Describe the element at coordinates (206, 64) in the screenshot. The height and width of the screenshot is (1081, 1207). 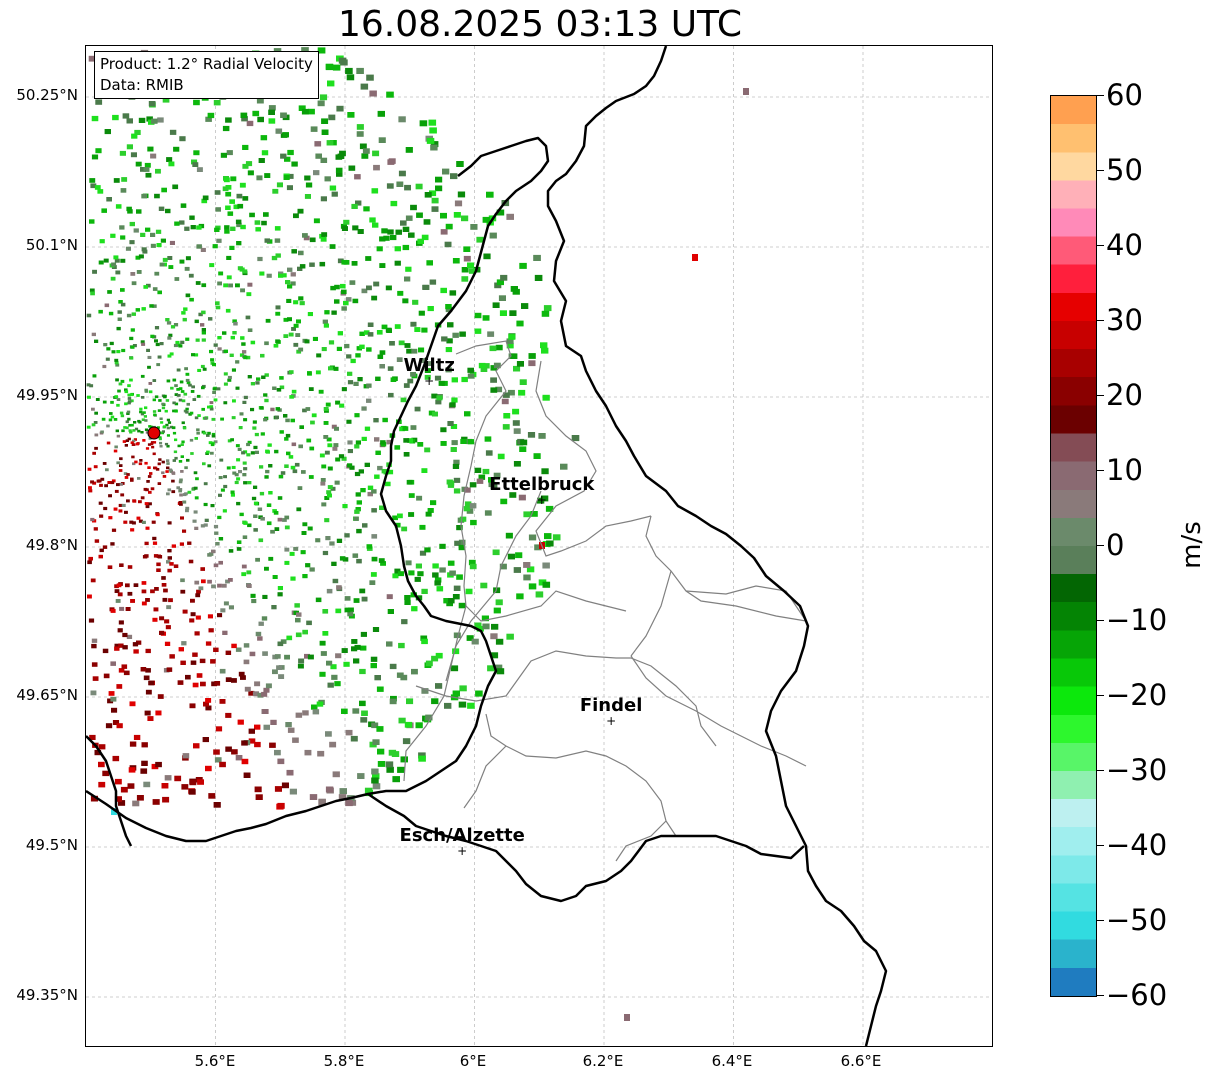
I see `product-label: Product: 1.2° Radial Velocity` at that location.